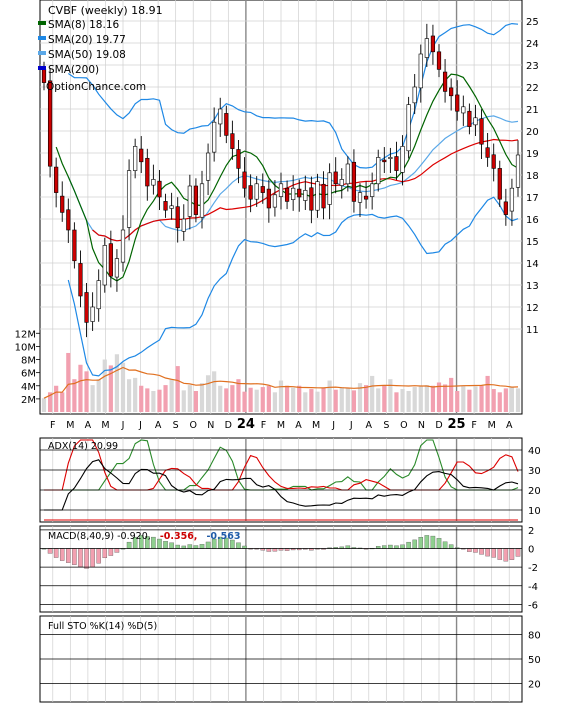 This screenshot has width=566, height=706. Describe the element at coordinates (438, 425) in the screenshot. I see `month-label: D` at that location.